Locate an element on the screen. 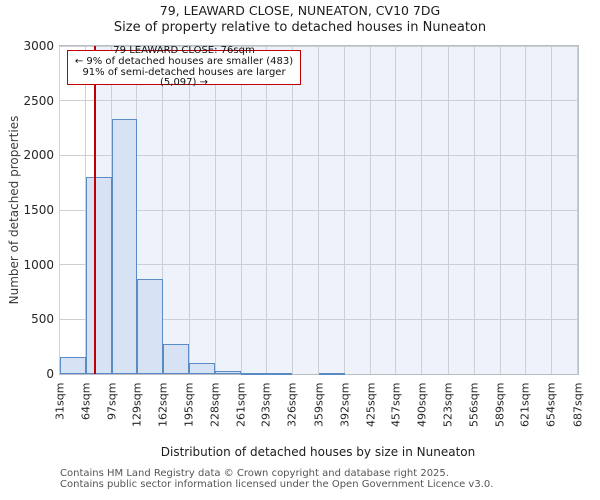  y-tick-label: 2500 is located at coordinates (38, 100).